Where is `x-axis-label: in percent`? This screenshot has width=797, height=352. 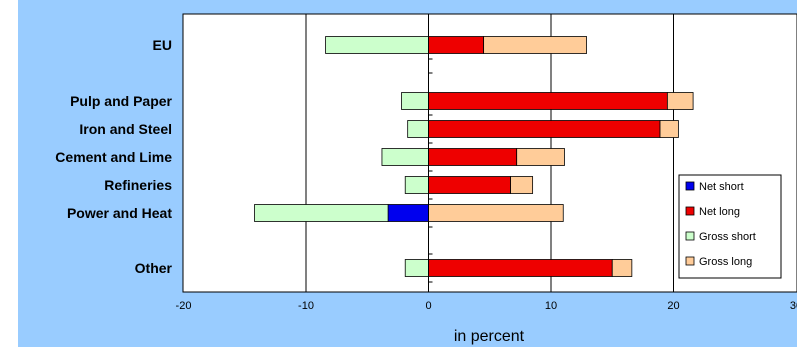
x-axis-label: in percent is located at coordinates (489, 336).